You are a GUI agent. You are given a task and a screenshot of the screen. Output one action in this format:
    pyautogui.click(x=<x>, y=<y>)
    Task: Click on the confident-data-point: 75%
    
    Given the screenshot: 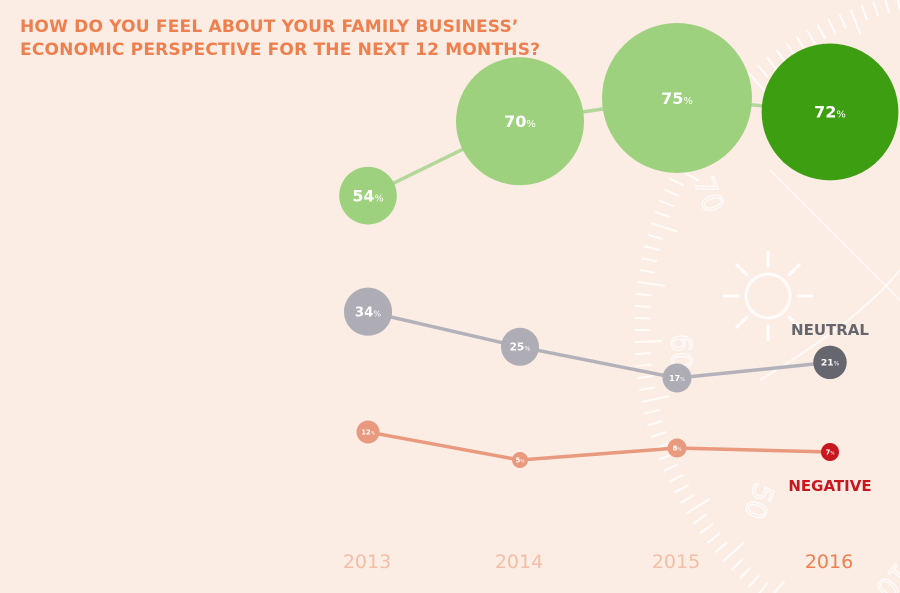 What is the action you would take?
    pyautogui.click(x=677, y=98)
    